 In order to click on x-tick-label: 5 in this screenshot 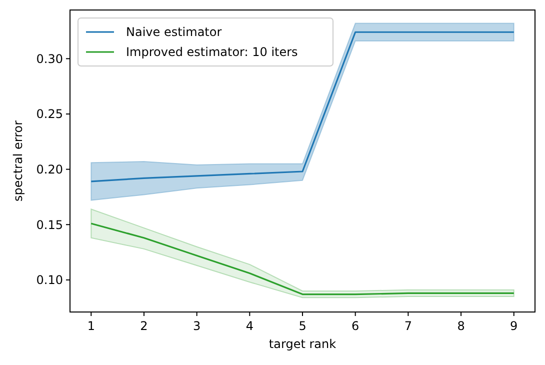, I will do `click(302, 326)`.